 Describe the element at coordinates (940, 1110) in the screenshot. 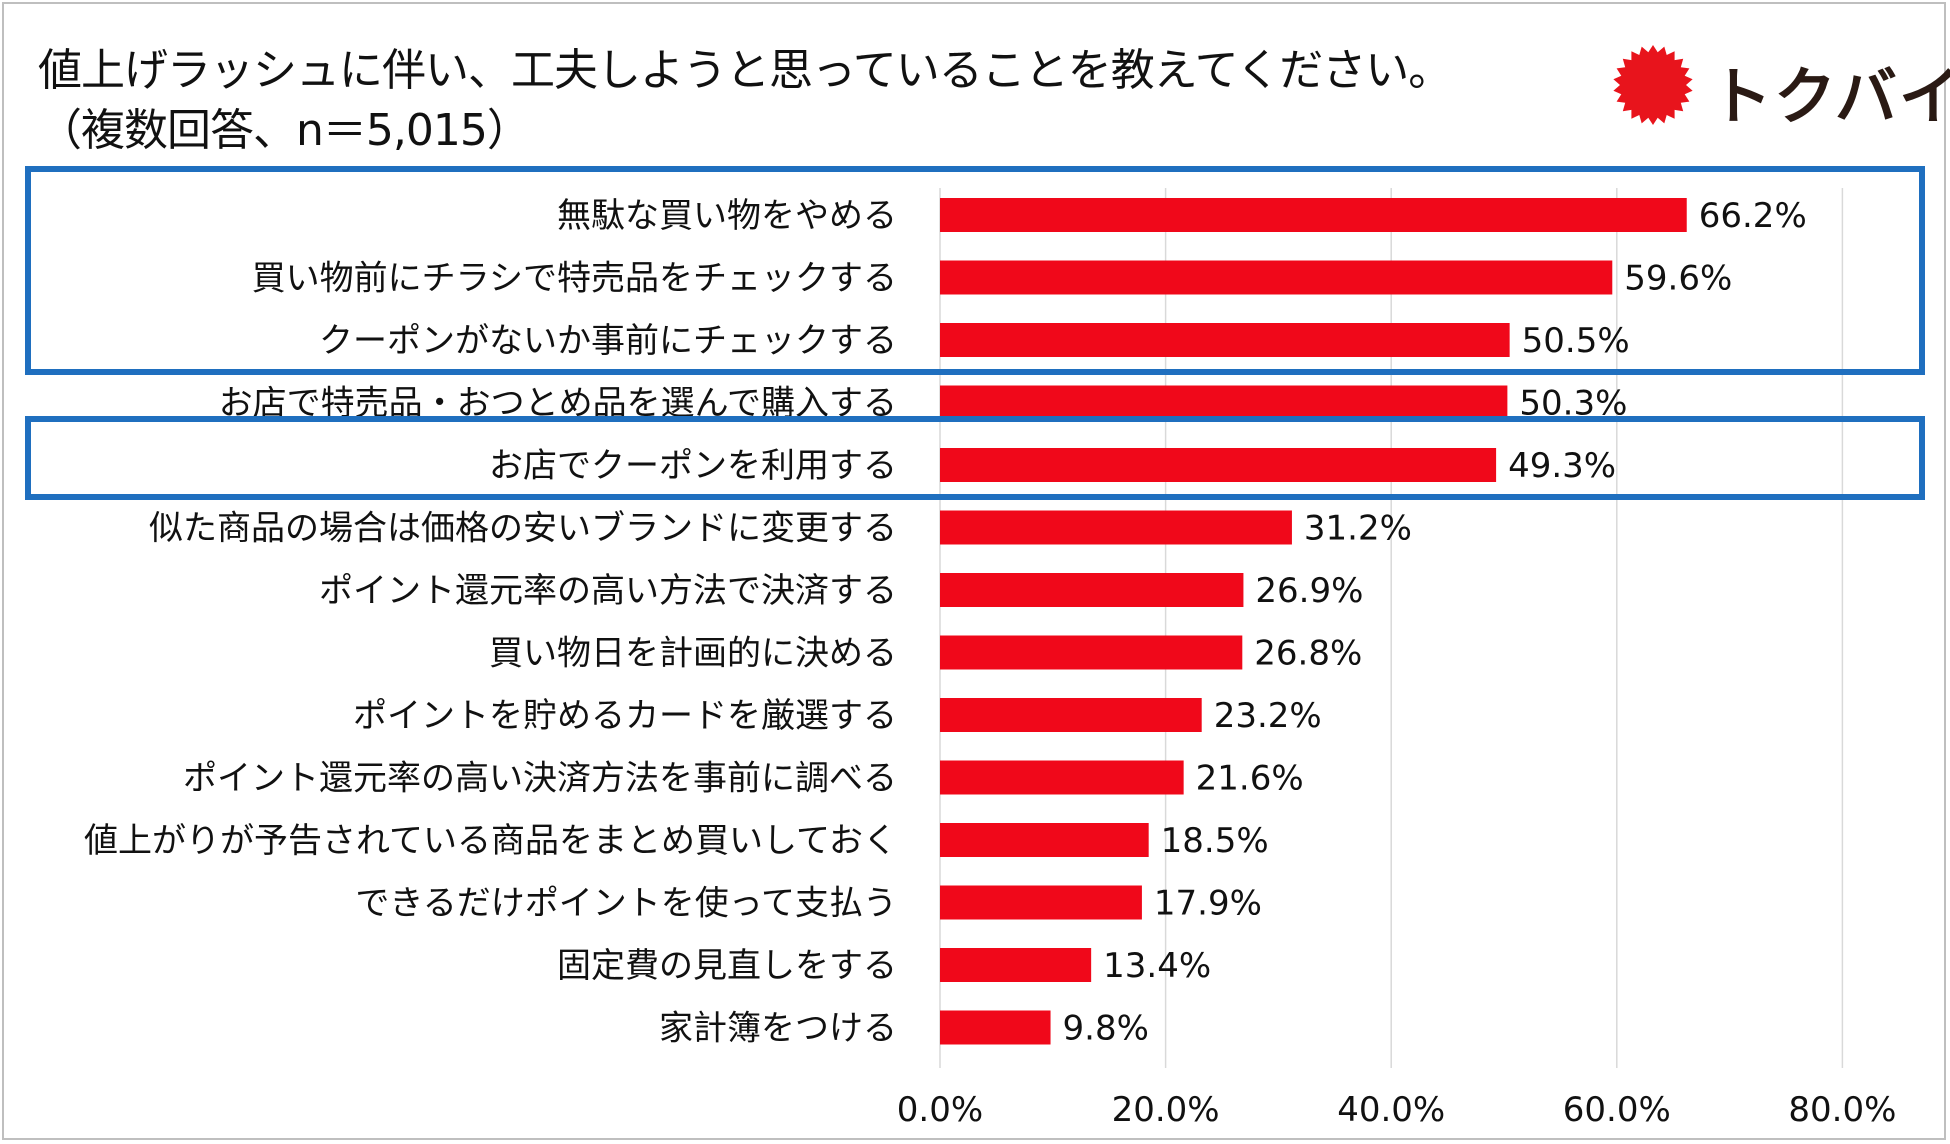

I see `x-tick-label: 0.0%` at that location.